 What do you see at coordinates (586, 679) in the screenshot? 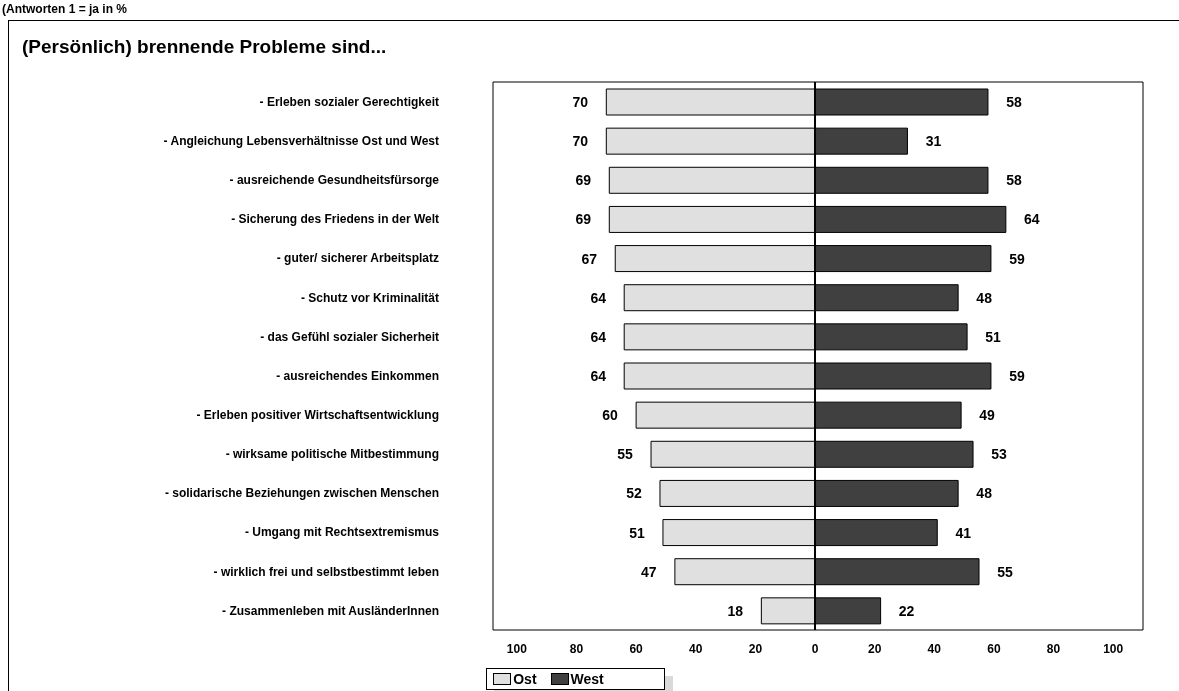
I see `legend-label: West` at bounding box center [586, 679].